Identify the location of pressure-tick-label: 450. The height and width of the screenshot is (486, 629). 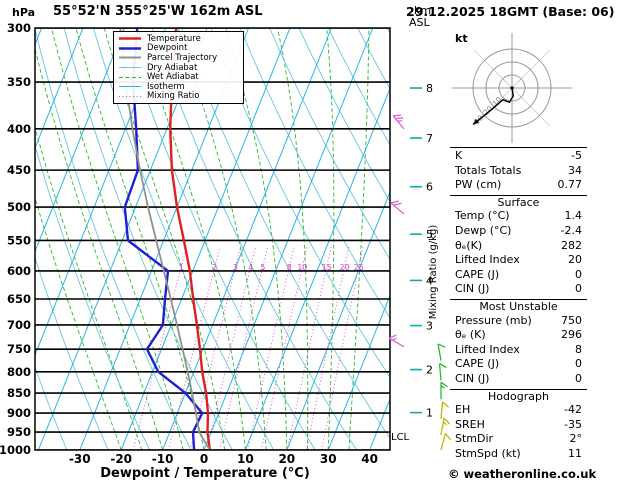
(19, 170).